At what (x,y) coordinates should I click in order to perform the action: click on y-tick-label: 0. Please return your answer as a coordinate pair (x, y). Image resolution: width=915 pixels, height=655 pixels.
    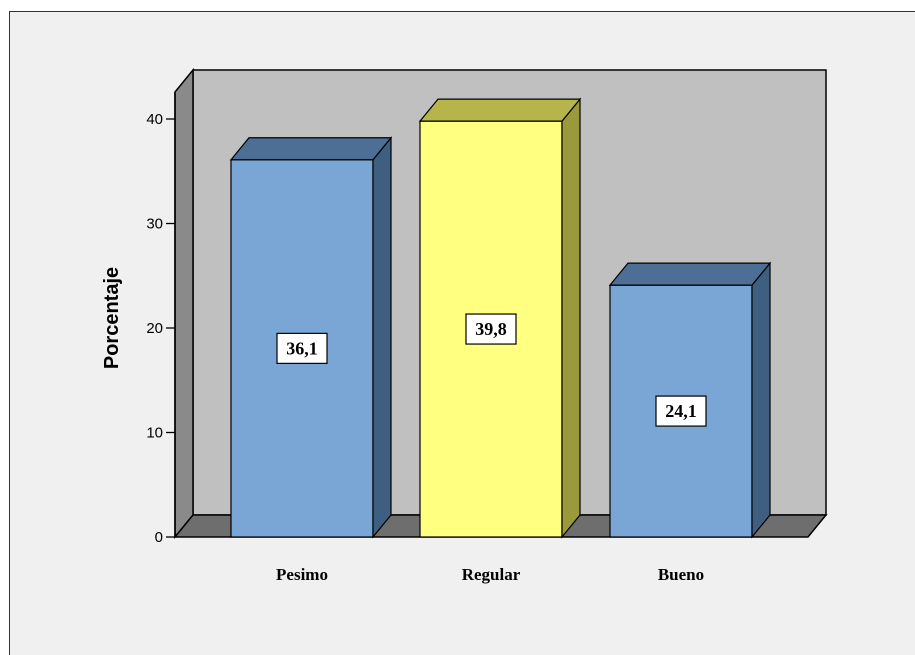
    Looking at the image, I should click on (159, 537).